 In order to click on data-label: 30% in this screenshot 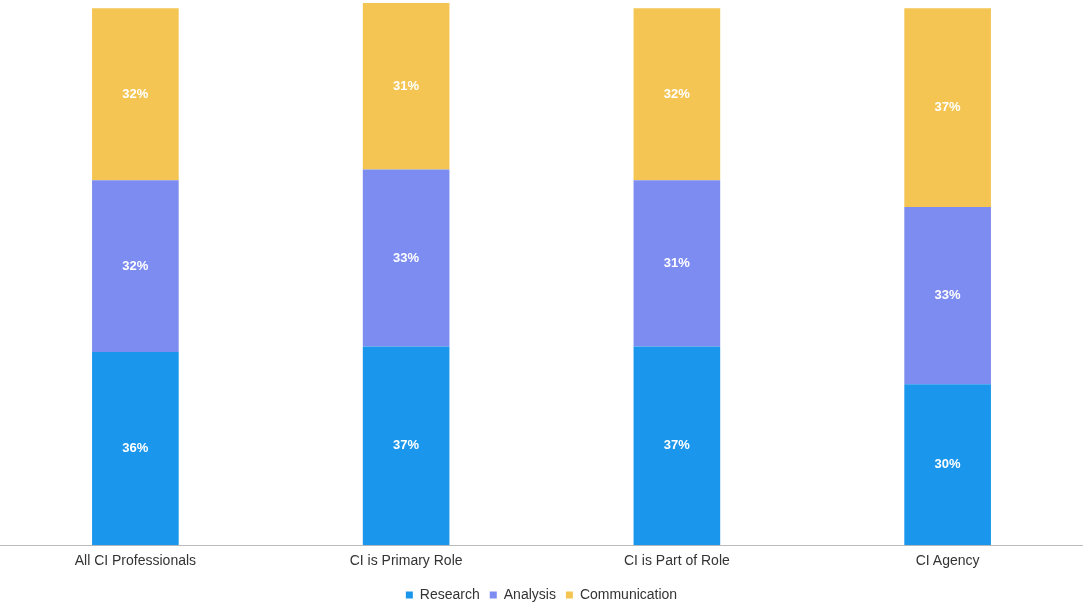, I will do `click(948, 464)`.